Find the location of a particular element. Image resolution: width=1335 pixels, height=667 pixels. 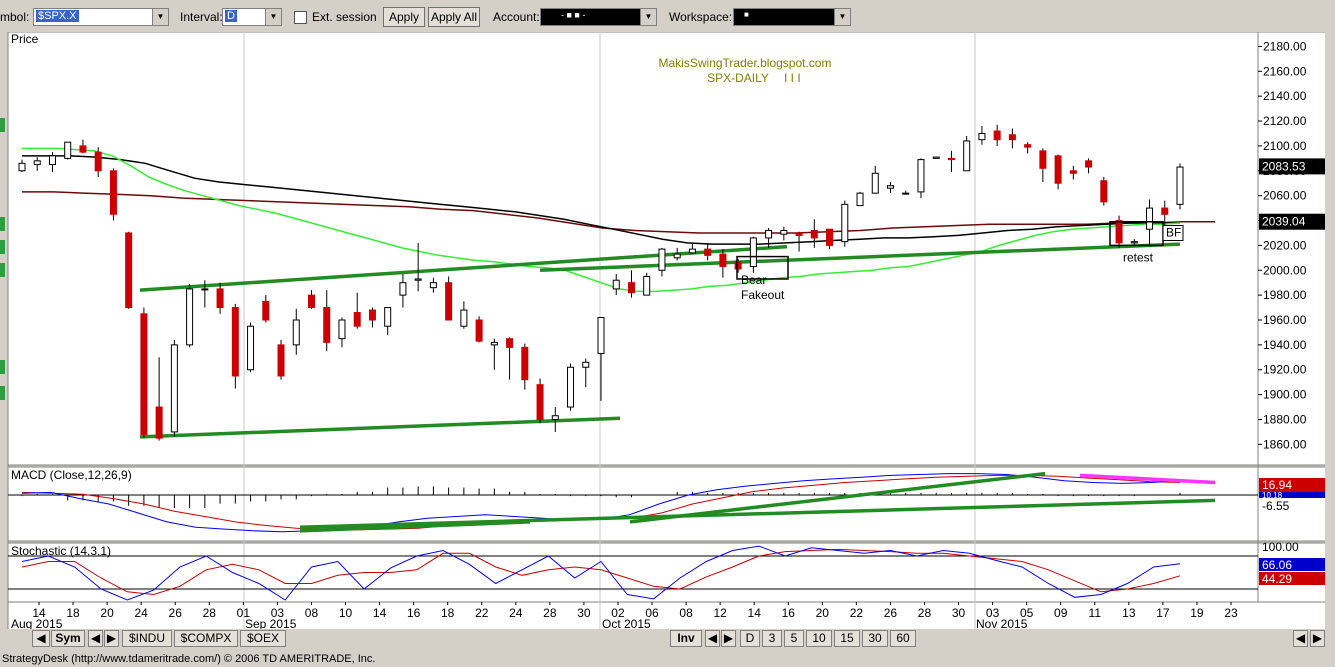

ext-session-label: Ext. session is located at coordinates (344, 17).